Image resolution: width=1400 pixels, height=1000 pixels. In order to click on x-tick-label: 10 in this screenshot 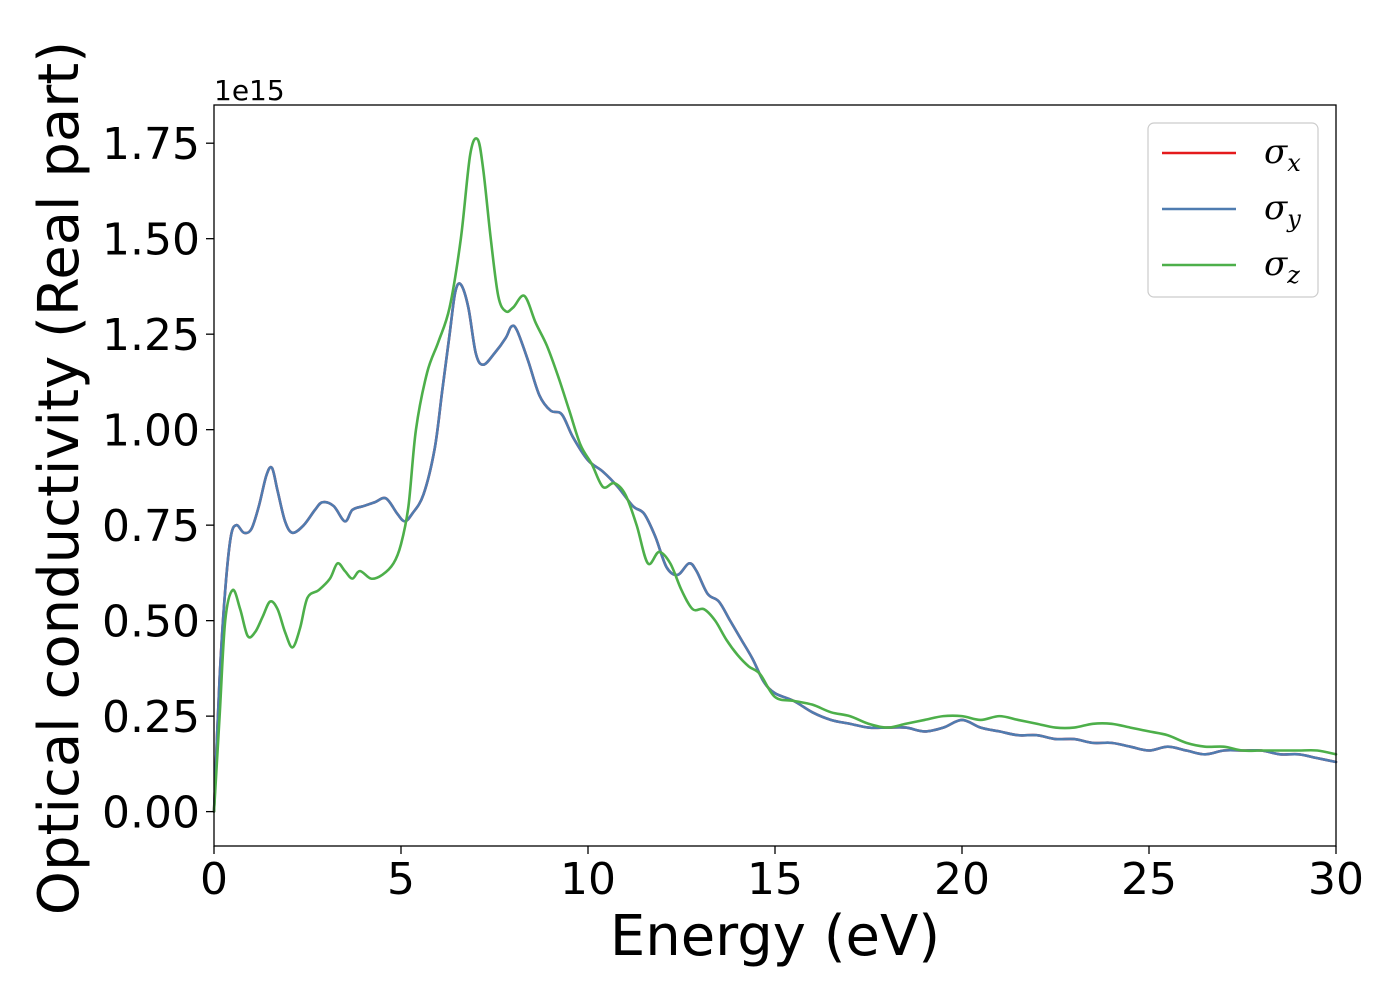, I will do `click(588, 879)`.